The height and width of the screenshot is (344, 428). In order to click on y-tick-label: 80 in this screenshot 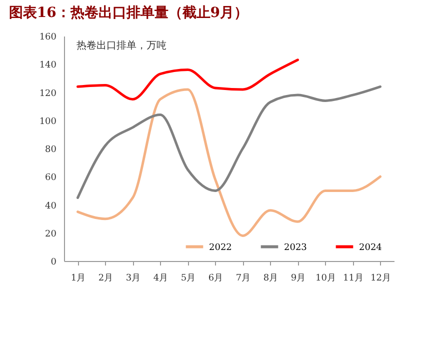, I will do `click(51, 150)`.